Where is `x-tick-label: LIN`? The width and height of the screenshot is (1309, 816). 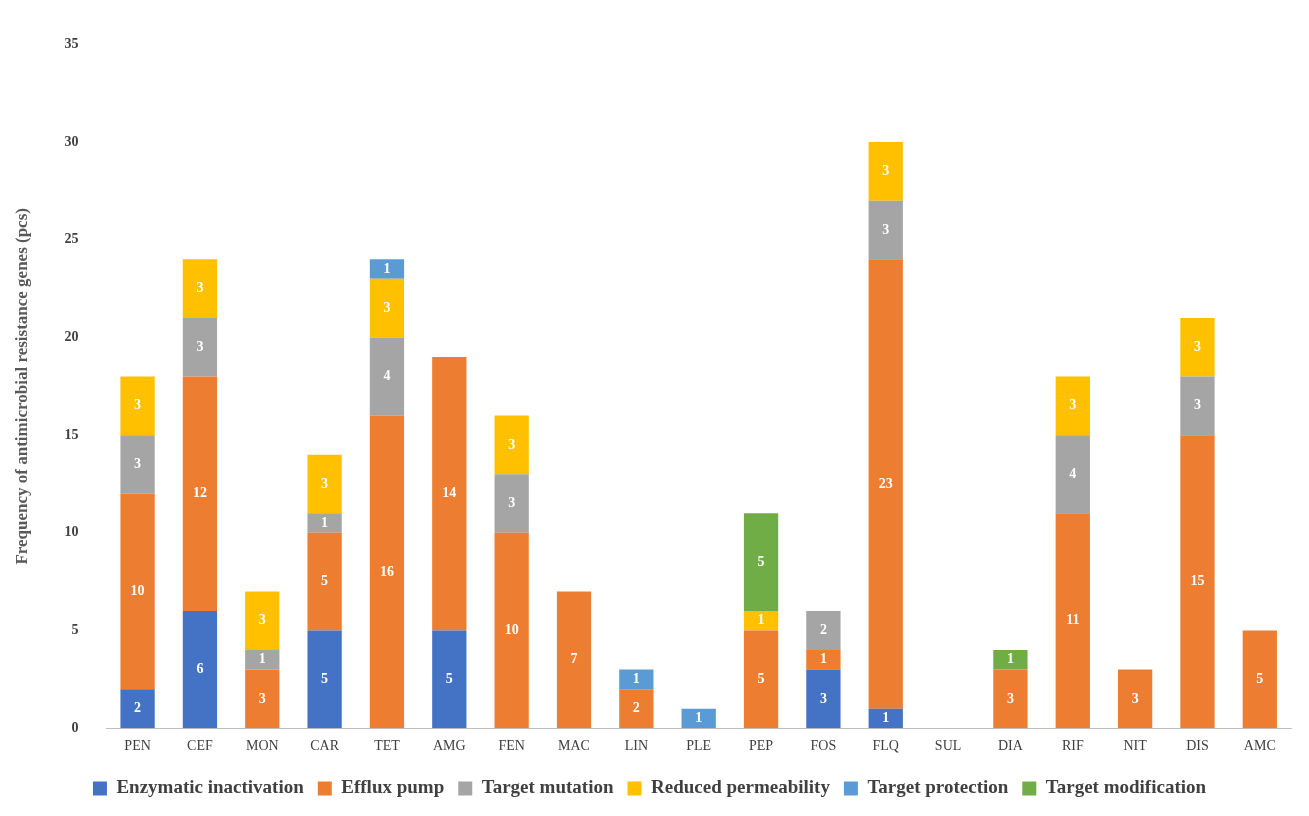
x-tick-label: LIN is located at coordinates (636, 746).